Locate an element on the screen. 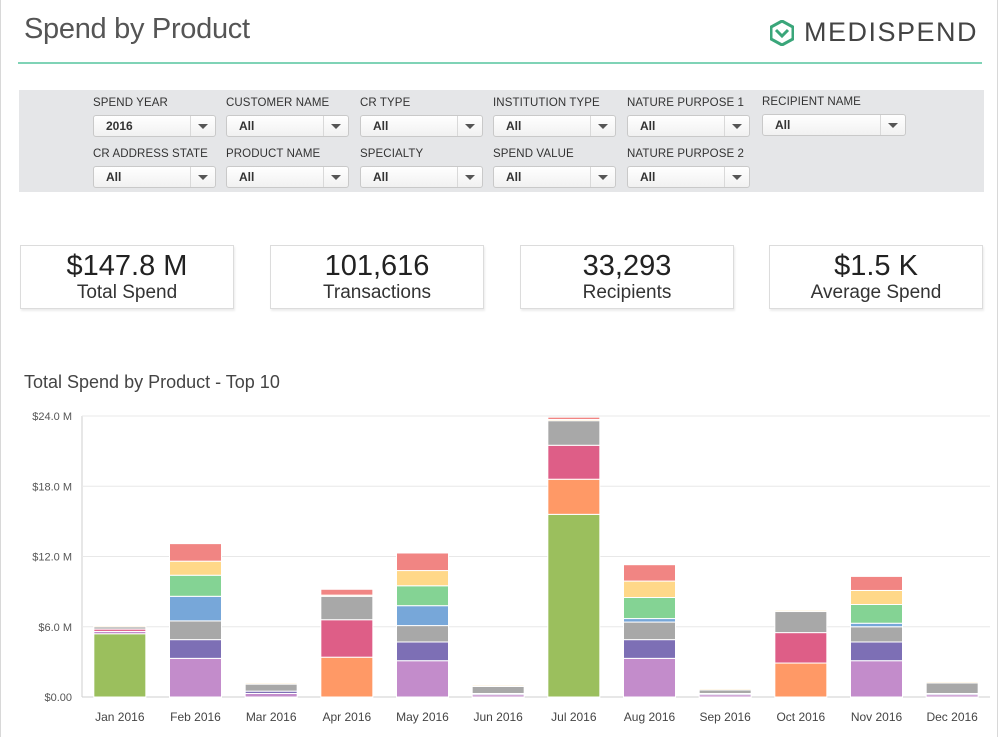 Image resolution: width=1000 pixels, height=737 pixels. filter-customer-name: CUSTOMER NAME All is located at coordinates (287, 116).